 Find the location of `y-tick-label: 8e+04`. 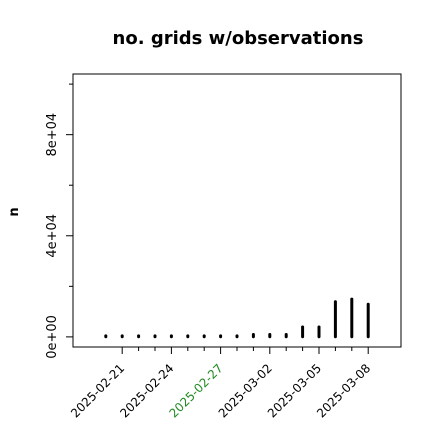

y-tick-label: 8e+04 is located at coordinates (52, 135).